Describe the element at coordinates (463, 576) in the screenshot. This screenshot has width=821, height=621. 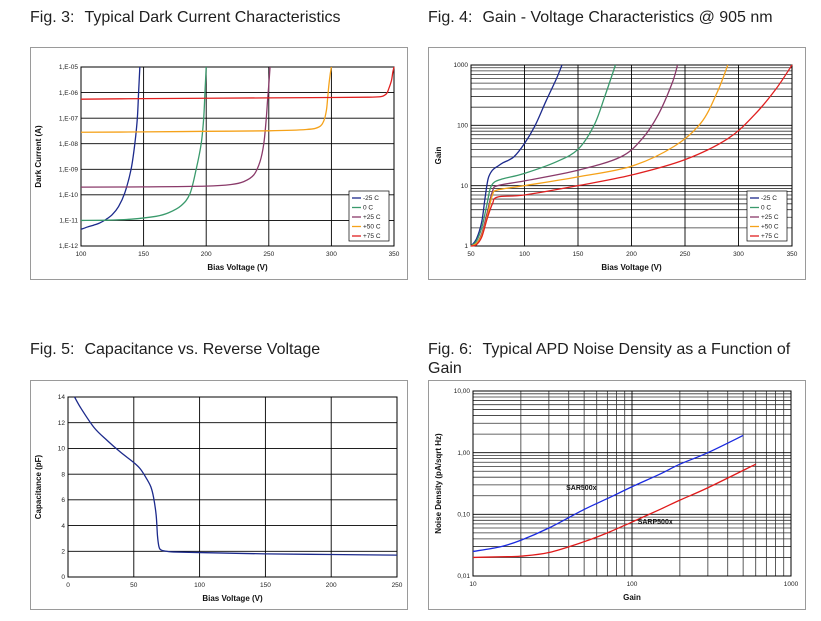
I see `fig6-y-tick-label: 0,01` at that location.